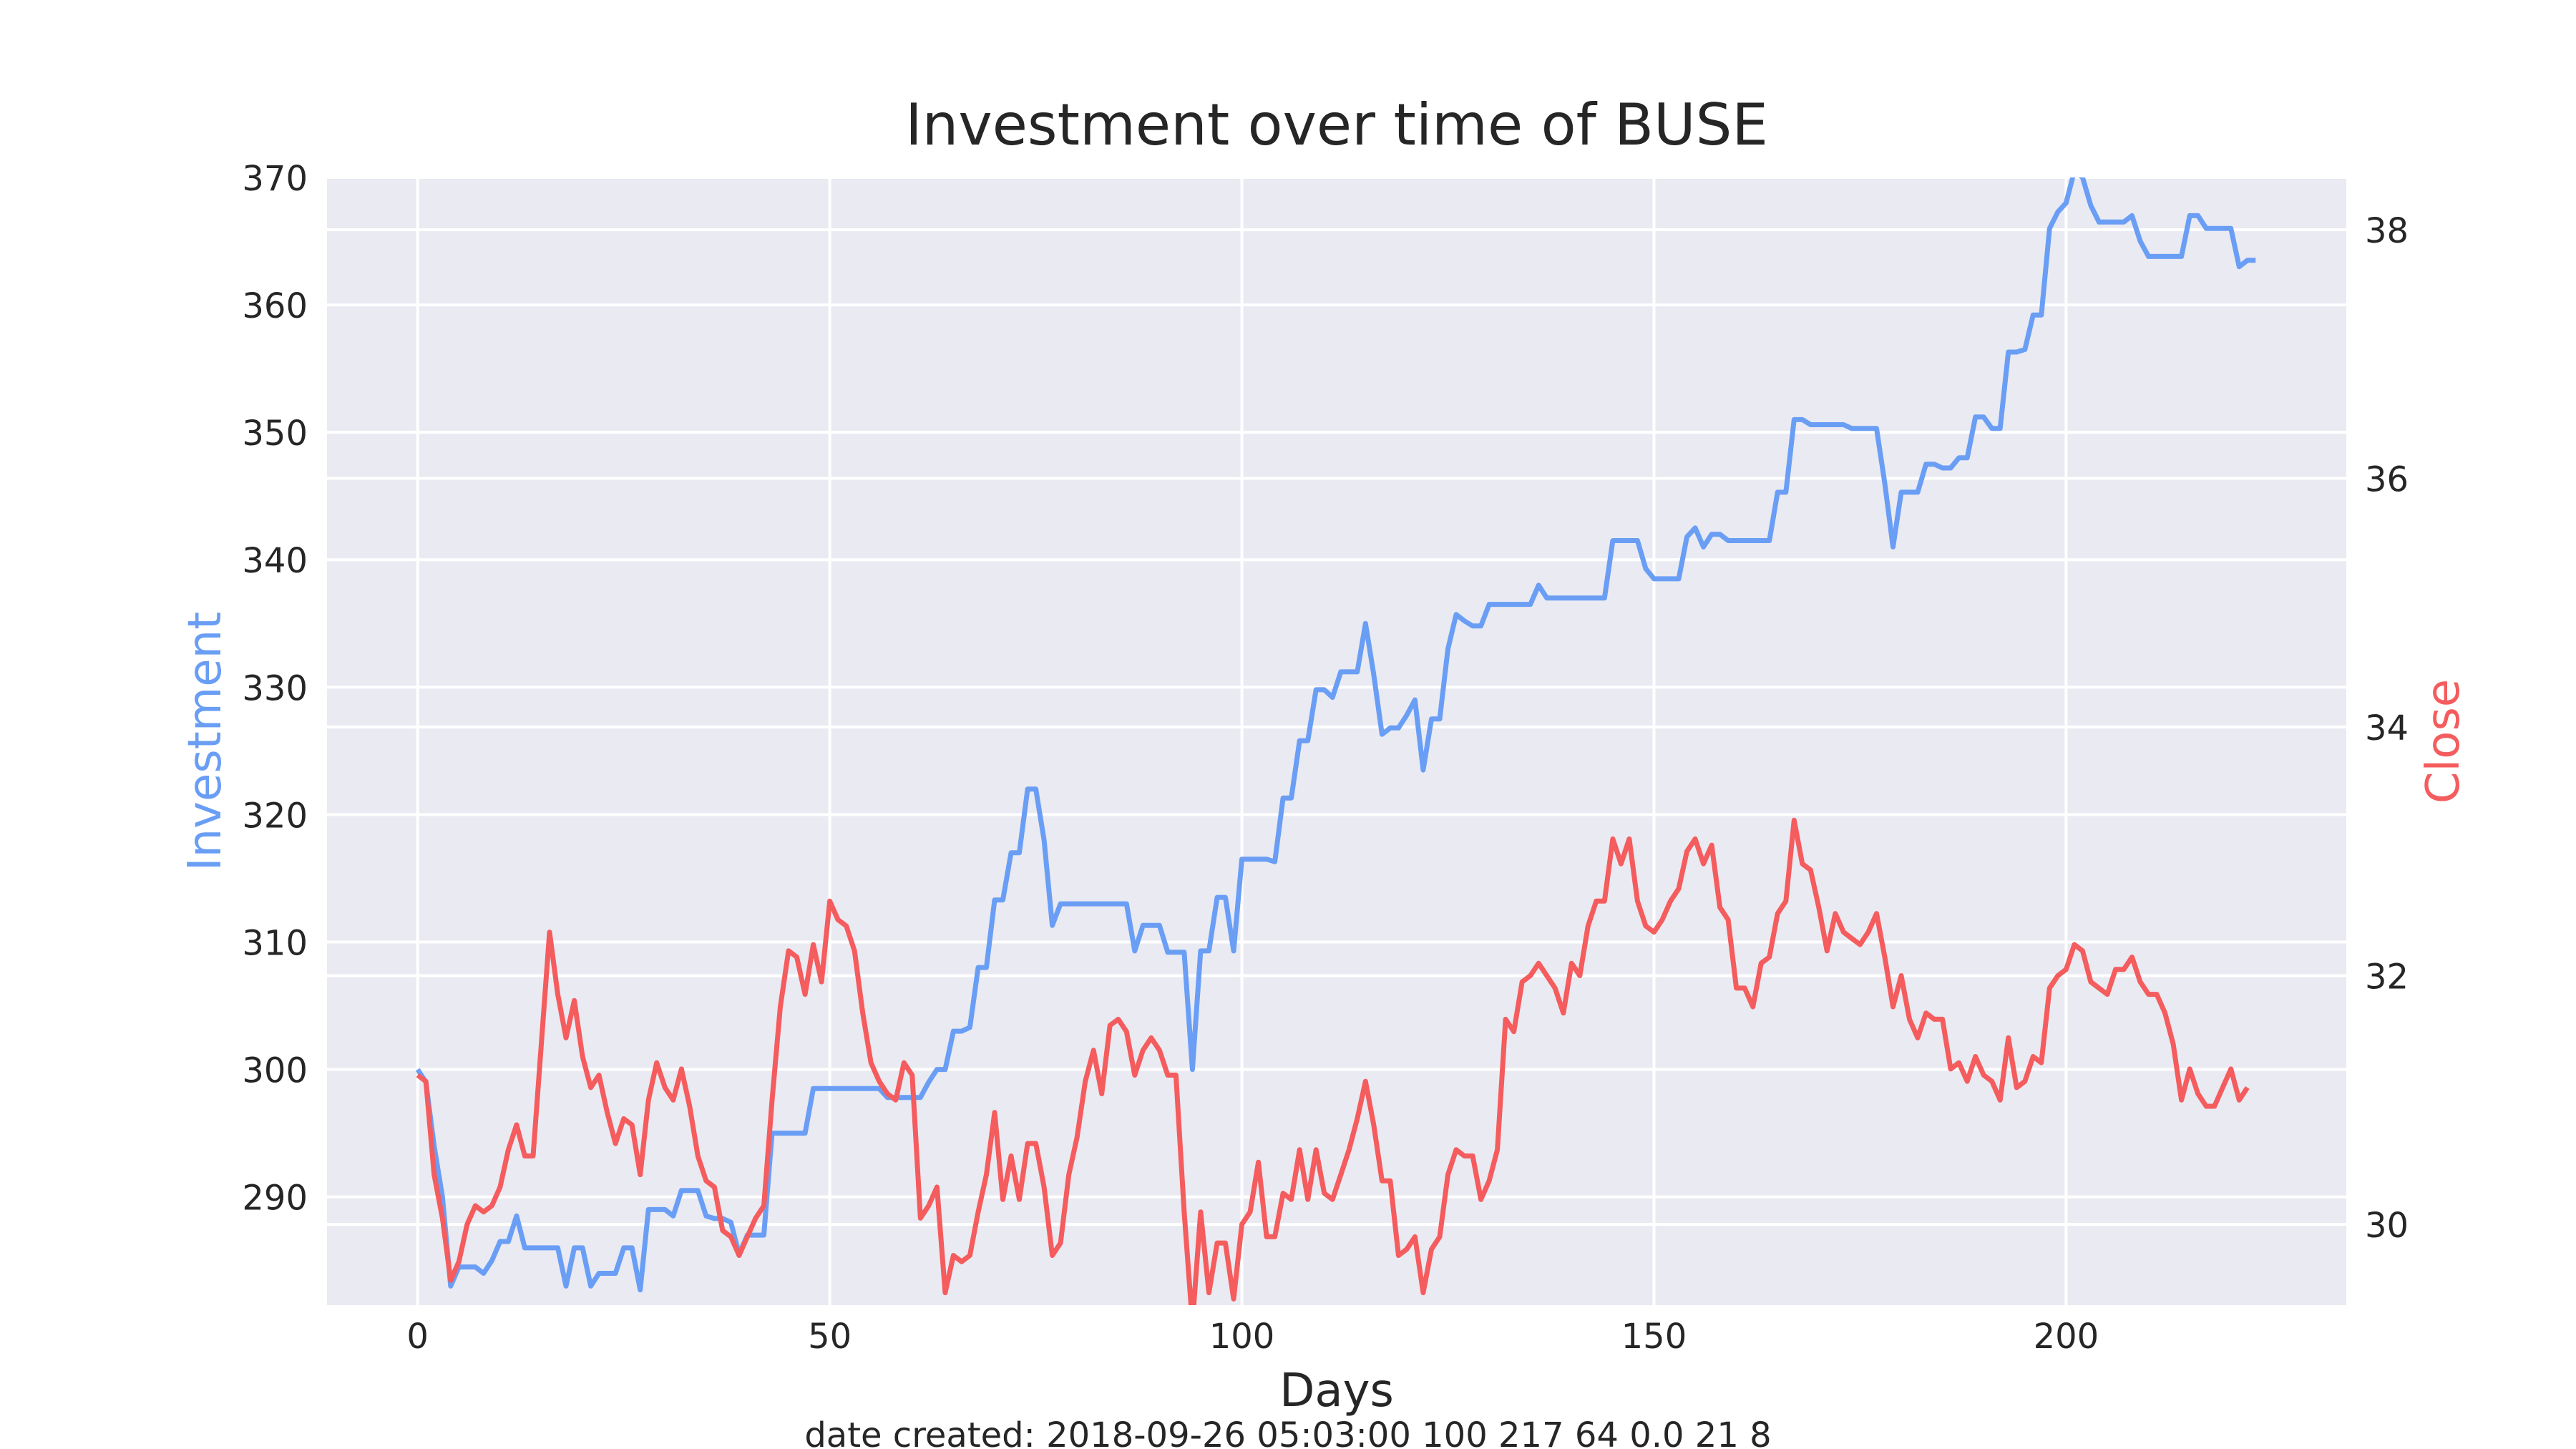 Image resolution: width=2576 pixels, height=1449 pixels. Describe the element at coordinates (1654, 1337) in the screenshot. I see `x-tick-label: 150` at that location.